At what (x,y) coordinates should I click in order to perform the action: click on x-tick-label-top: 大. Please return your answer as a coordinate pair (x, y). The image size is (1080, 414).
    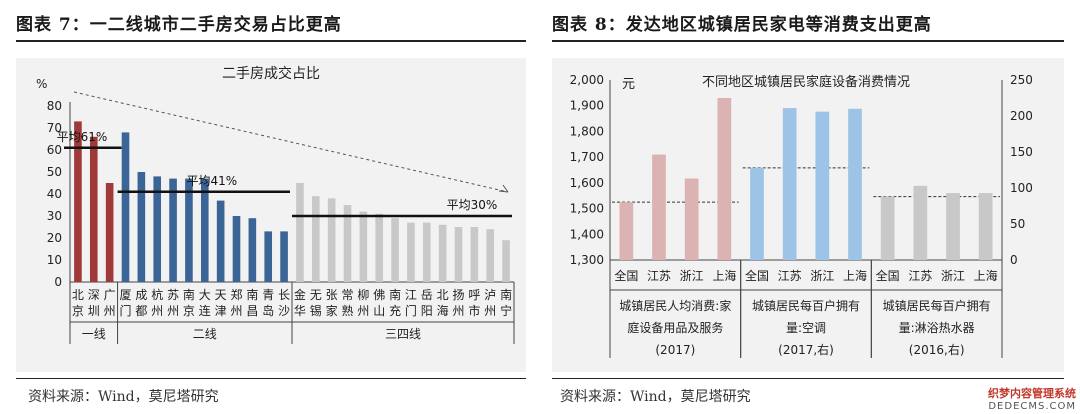
    Looking at the image, I should click on (205, 295).